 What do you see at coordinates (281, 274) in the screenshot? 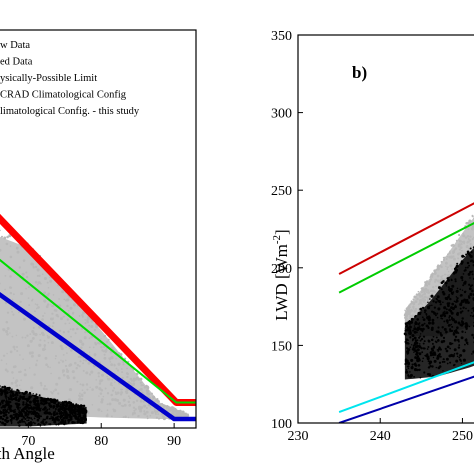
I see `y-axis-label: LWD [Wm-2]` at bounding box center [281, 274].